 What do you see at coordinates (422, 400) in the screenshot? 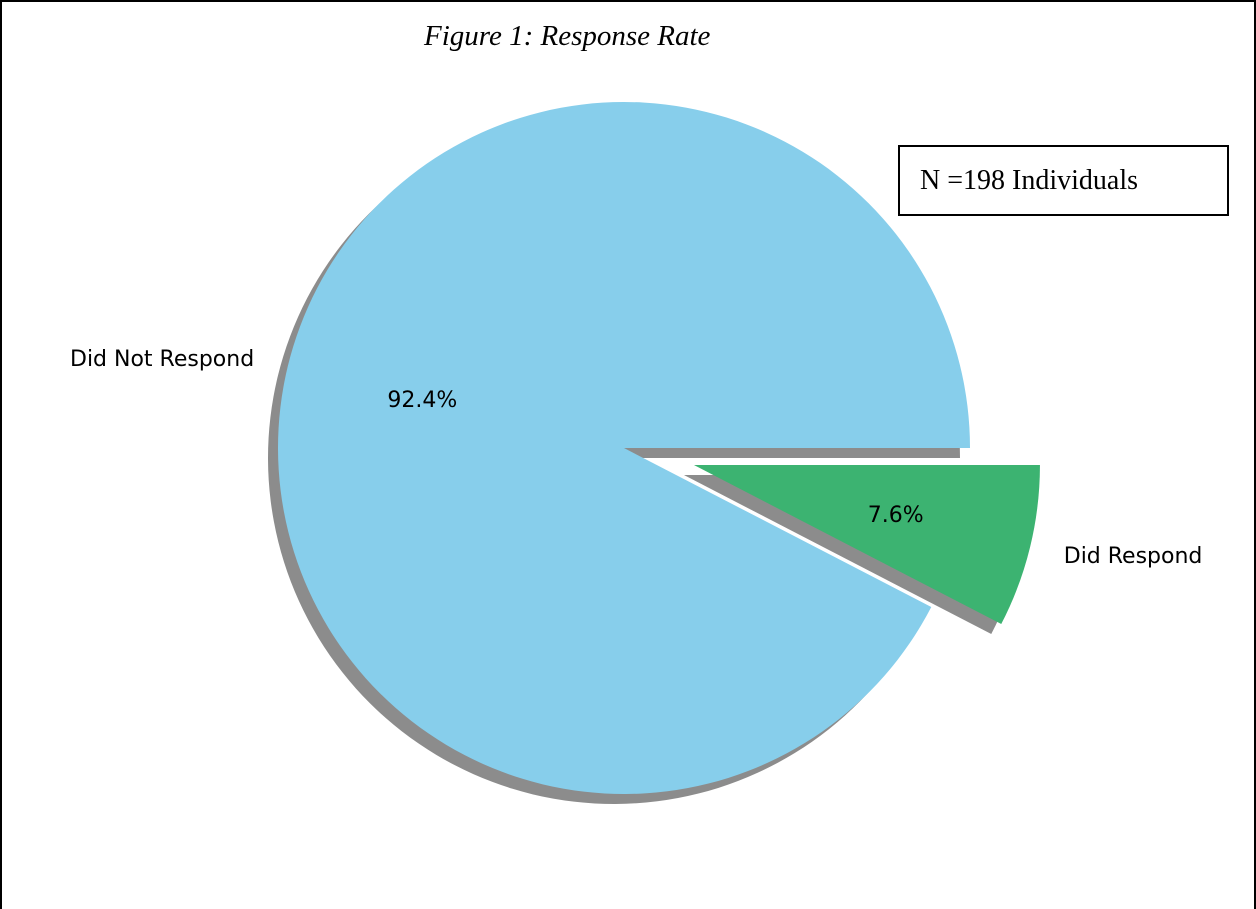
I see `percent-label-did-not-respond: 92.4%` at bounding box center [422, 400].